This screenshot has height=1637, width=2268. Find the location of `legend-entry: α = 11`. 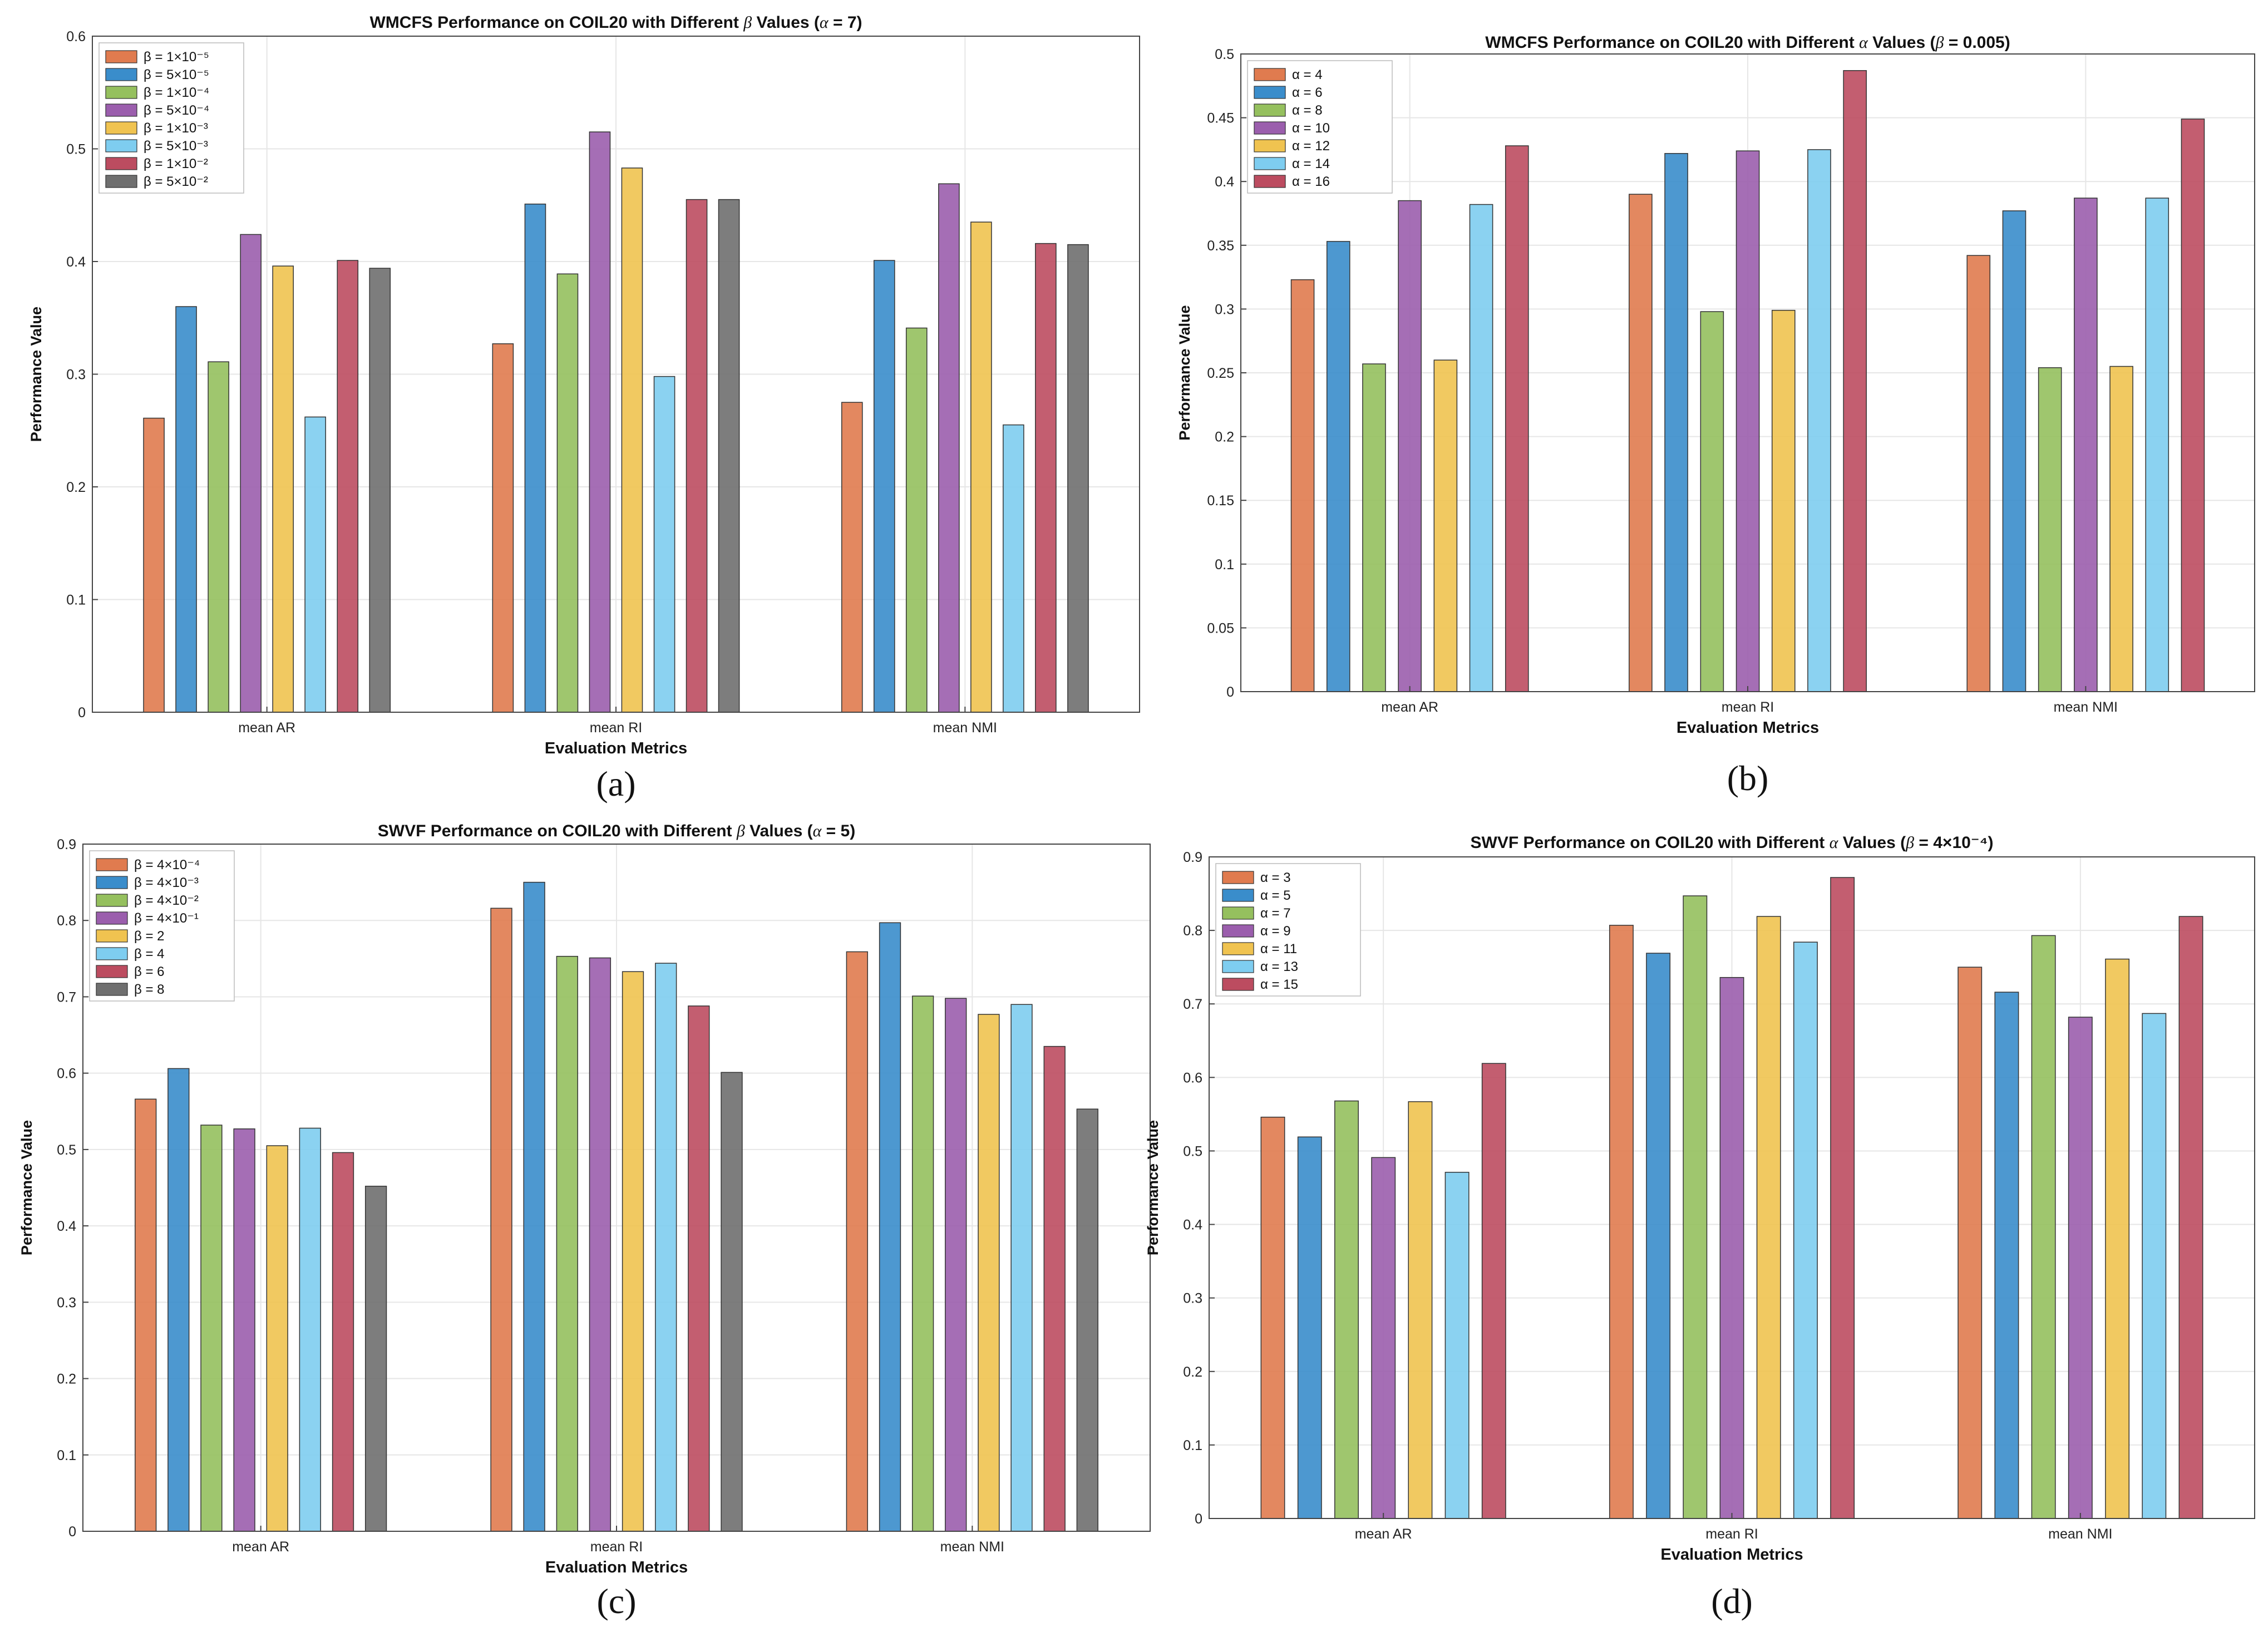

legend-entry: α = 11 is located at coordinates (1278, 948).